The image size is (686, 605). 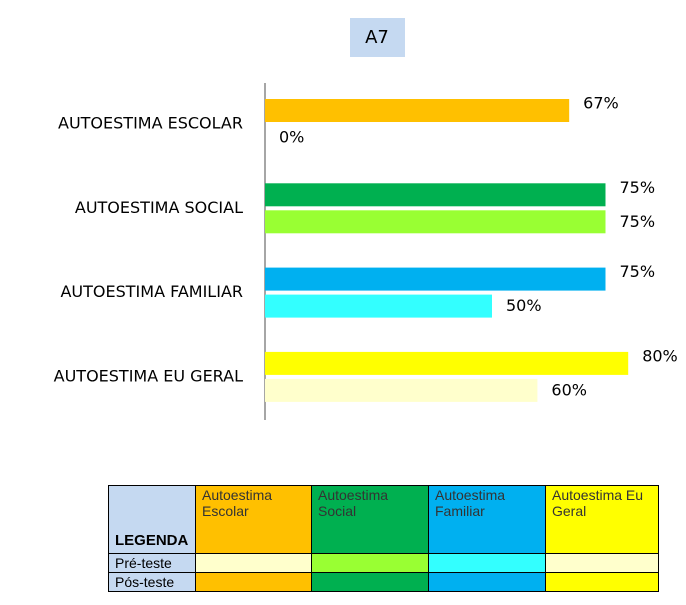 I want to click on category-label: AUTOESTIMA ESCOLAR, so click(x=150, y=123).